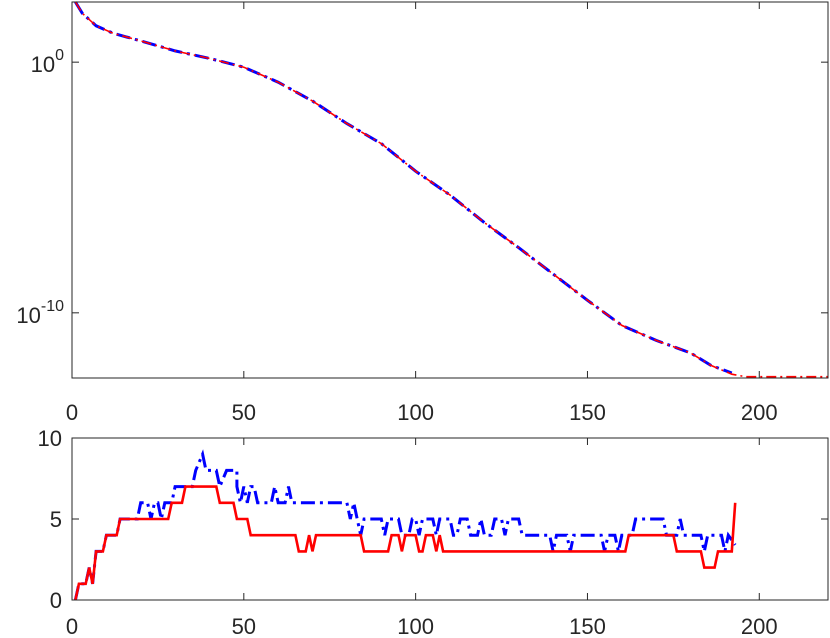  Describe the element at coordinates (50, 438) in the screenshot. I see `bottom-y-tick-label-10: 10` at that location.